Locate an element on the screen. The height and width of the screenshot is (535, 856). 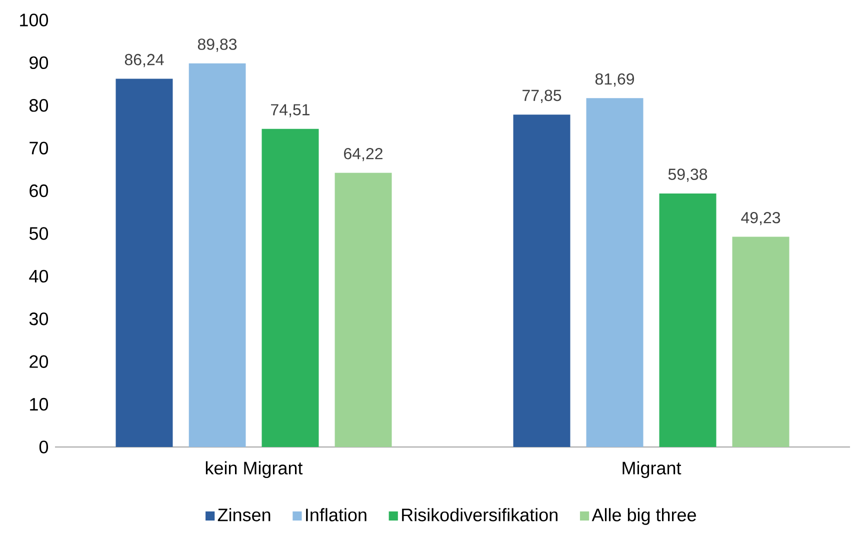
x-tick-label: kein Migrant is located at coordinates (254, 469).